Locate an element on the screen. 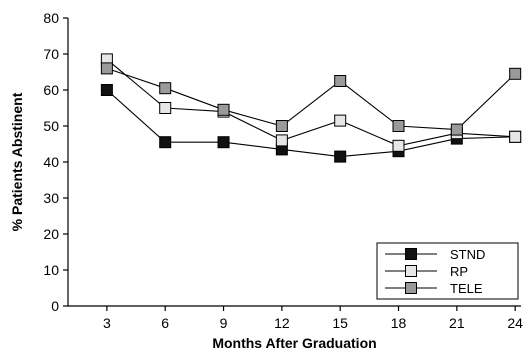 The height and width of the screenshot is (355, 532). legend-label: STND is located at coordinates (467, 254).